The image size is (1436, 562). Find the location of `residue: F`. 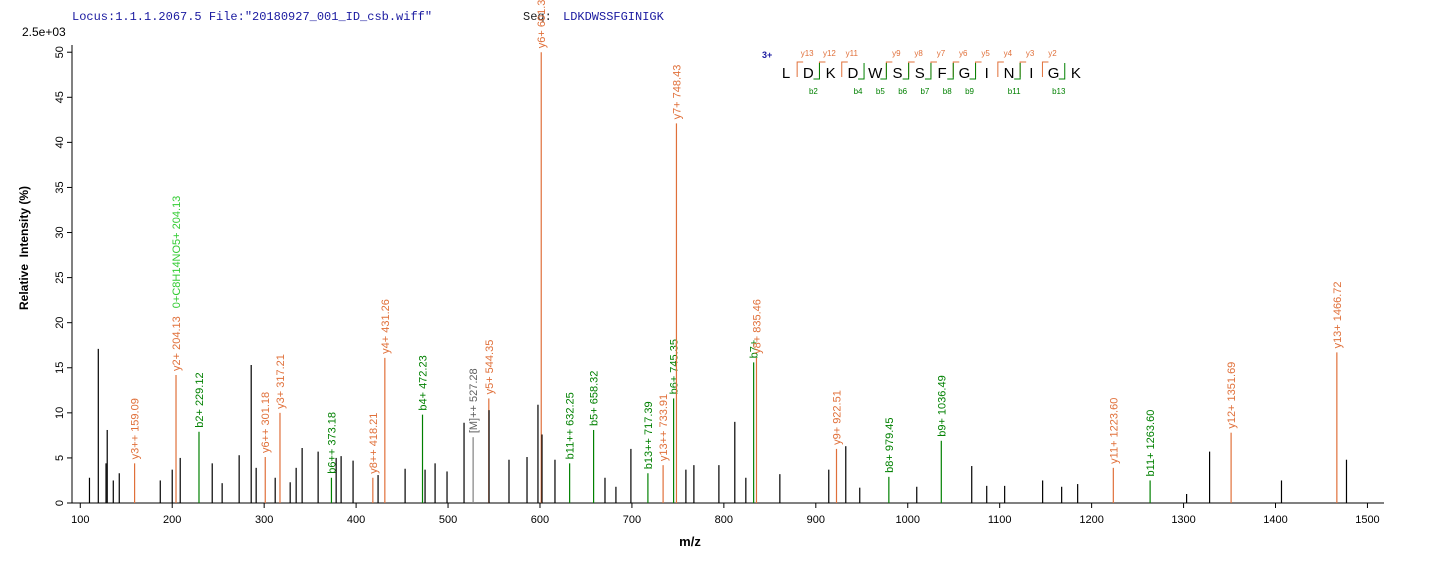

residue: F is located at coordinates (942, 73).